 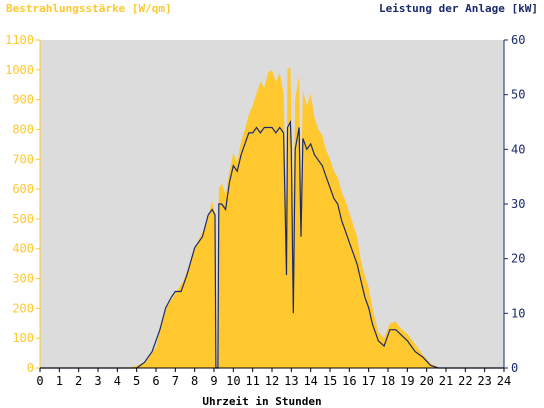 What do you see at coordinates (19, 40) in the screenshot?
I see `left-tick-label: 1100` at bounding box center [19, 40].